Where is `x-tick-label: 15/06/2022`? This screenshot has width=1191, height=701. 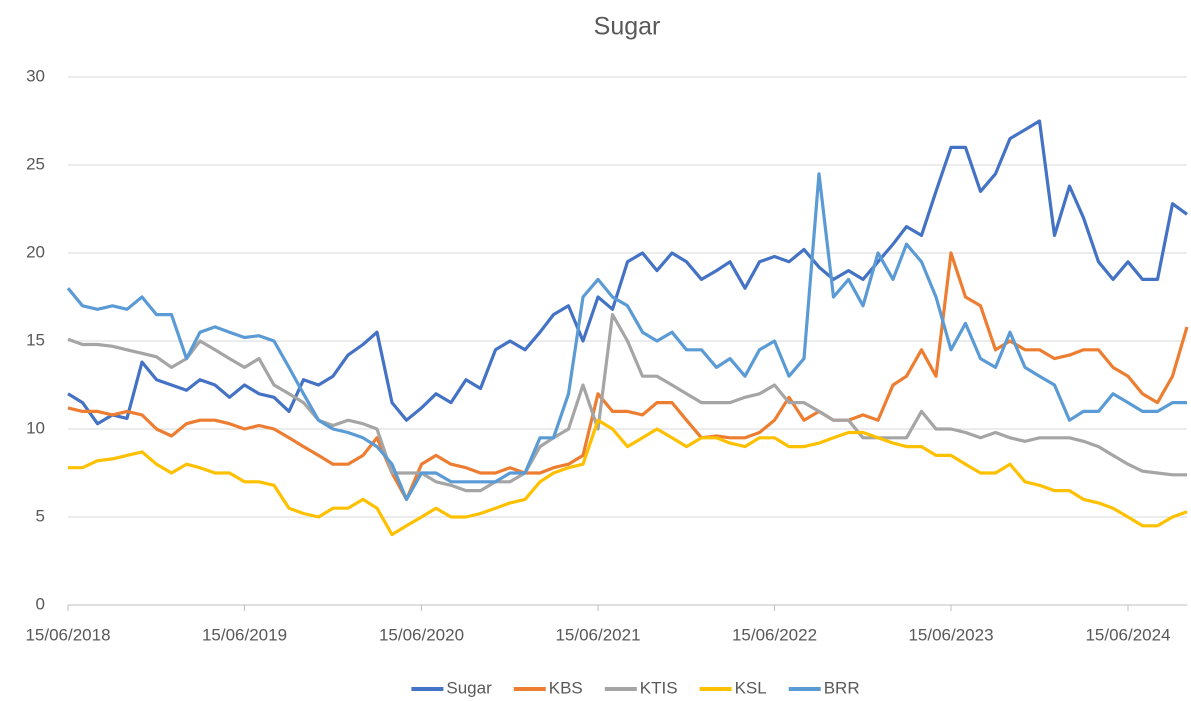 x-tick-label: 15/06/2022 is located at coordinates (774, 634).